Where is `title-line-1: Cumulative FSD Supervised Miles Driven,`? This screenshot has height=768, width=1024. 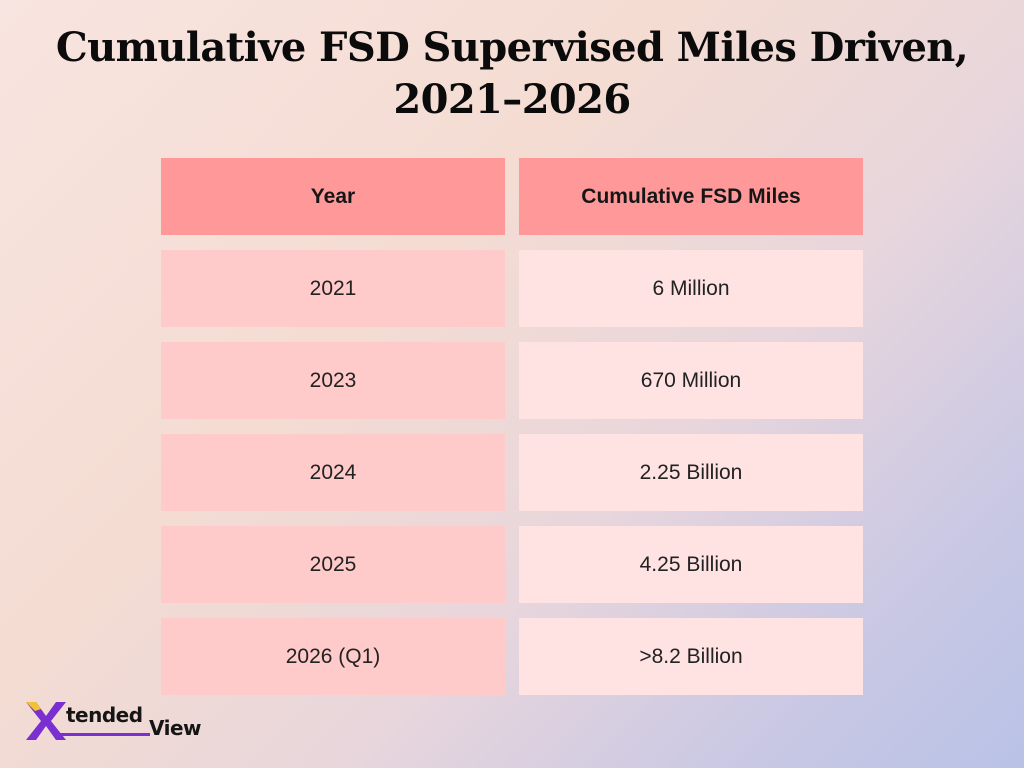 title-line-1: Cumulative FSD Supervised Miles Driven, is located at coordinates (512, 47).